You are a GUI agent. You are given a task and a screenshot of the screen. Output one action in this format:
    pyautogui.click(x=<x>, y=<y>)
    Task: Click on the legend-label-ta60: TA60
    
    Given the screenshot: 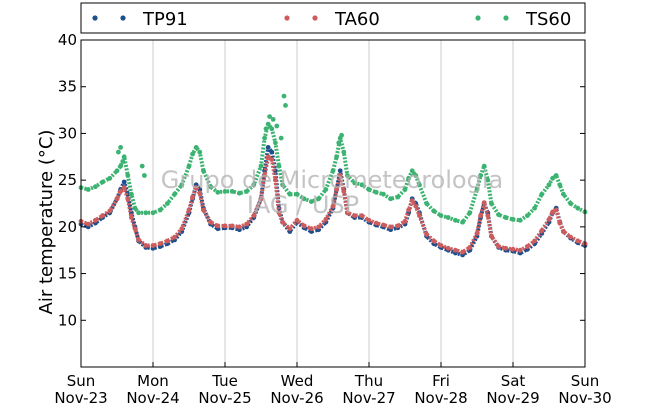 What is the action you would take?
    pyautogui.click(x=357, y=19)
    